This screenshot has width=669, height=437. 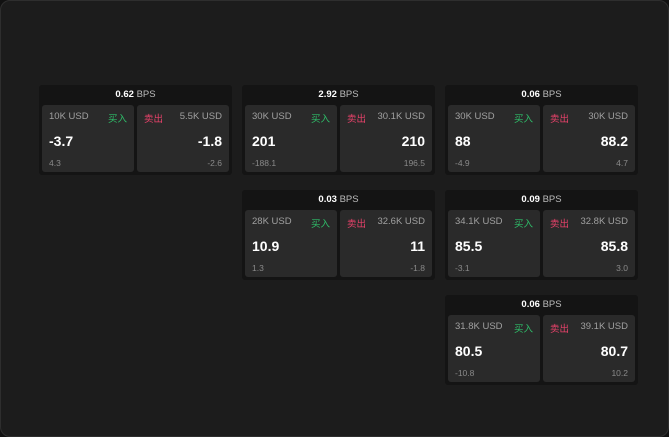 I want to click on bid-change: -10.8, so click(x=465, y=373).